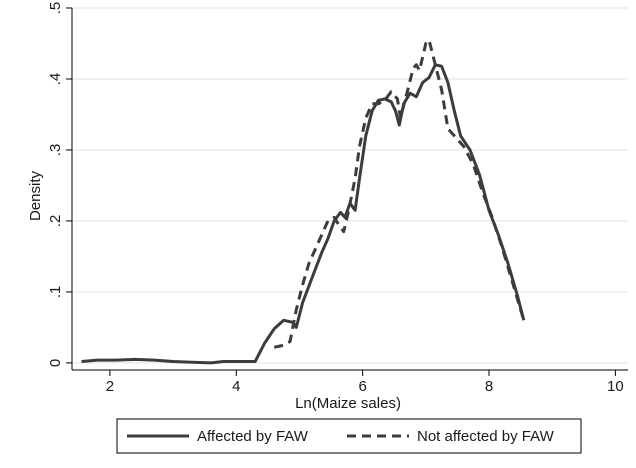 The image size is (636, 468). What do you see at coordinates (55, 79) in the screenshot?
I see `y-tick-label: .4` at bounding box center [55, 79].